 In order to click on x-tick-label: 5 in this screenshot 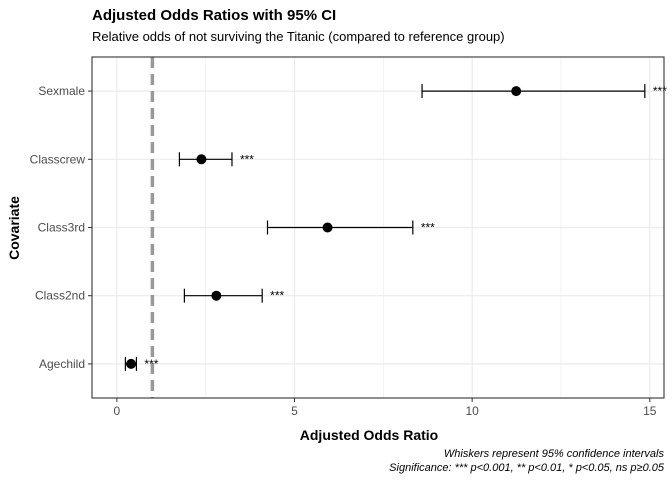, I will do `click(294, 411)`.